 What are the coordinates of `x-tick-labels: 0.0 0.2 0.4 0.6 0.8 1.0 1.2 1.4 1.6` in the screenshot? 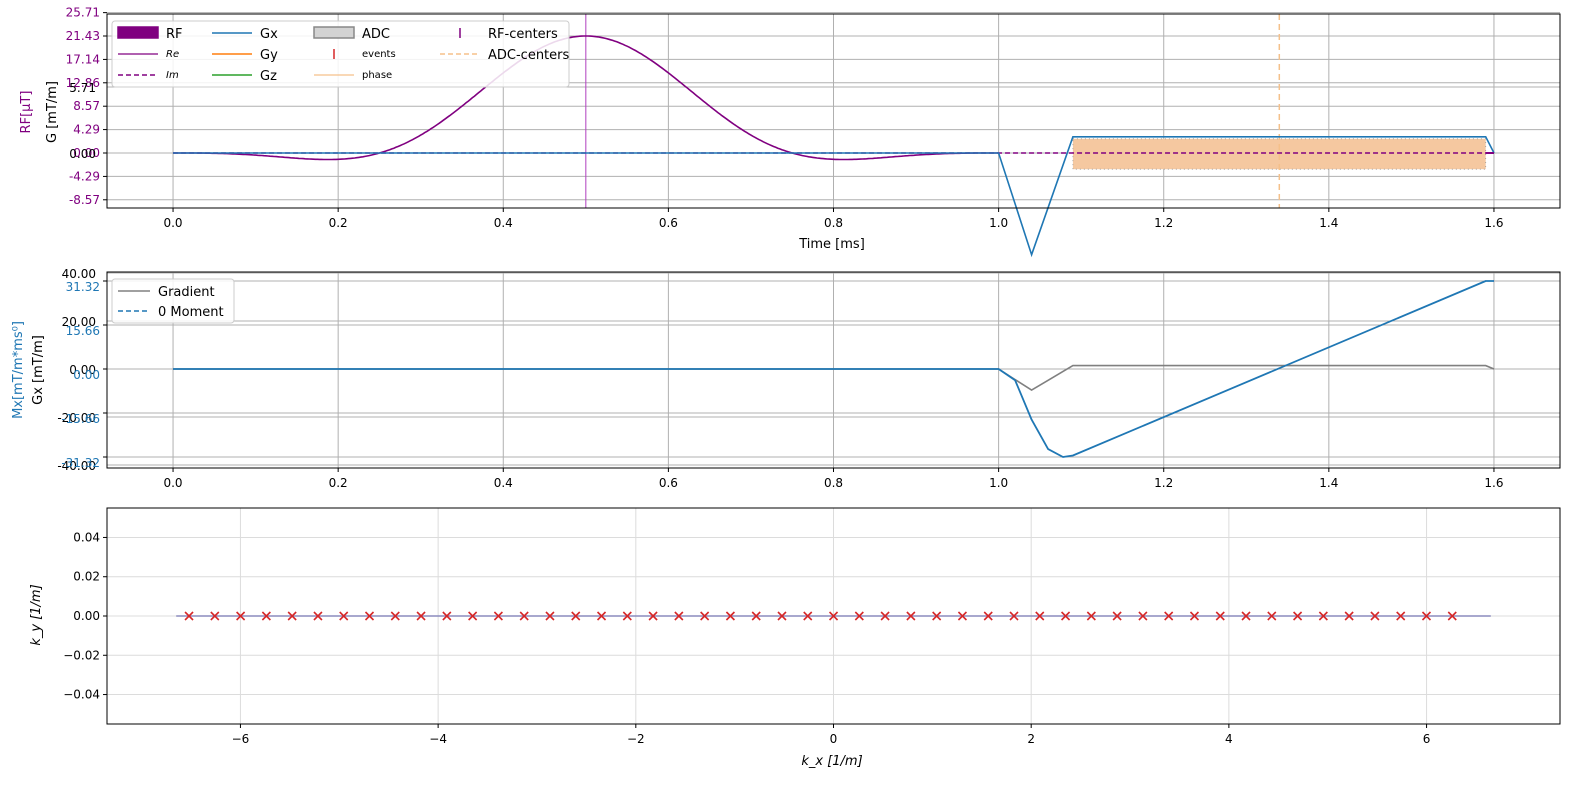 It's located at (833, 479).